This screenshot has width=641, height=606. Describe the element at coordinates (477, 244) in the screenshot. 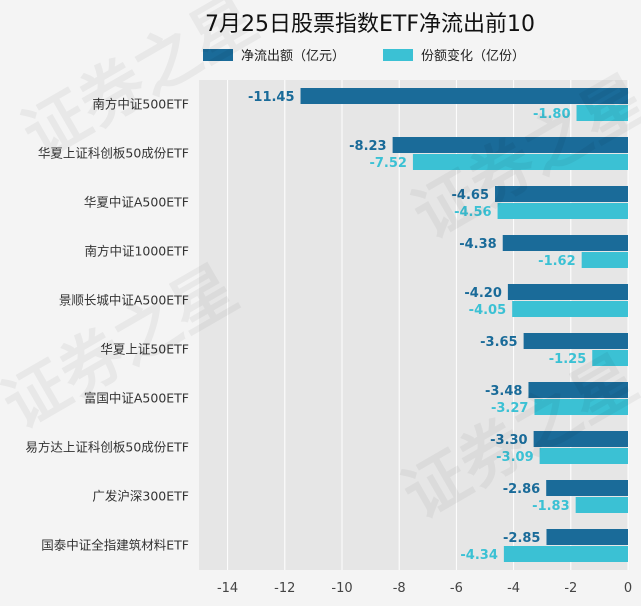

I see `data-label-net-outflow: -4.38` at that location.